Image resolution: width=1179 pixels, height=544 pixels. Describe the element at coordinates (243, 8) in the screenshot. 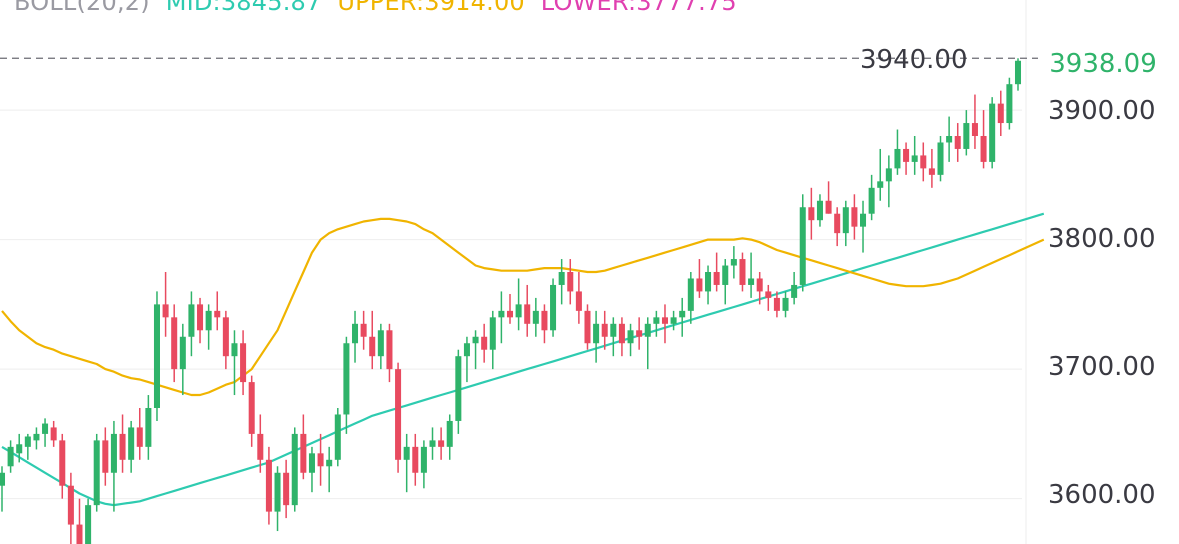

I see `boll-mid-label: MID:3845.87` at that location.